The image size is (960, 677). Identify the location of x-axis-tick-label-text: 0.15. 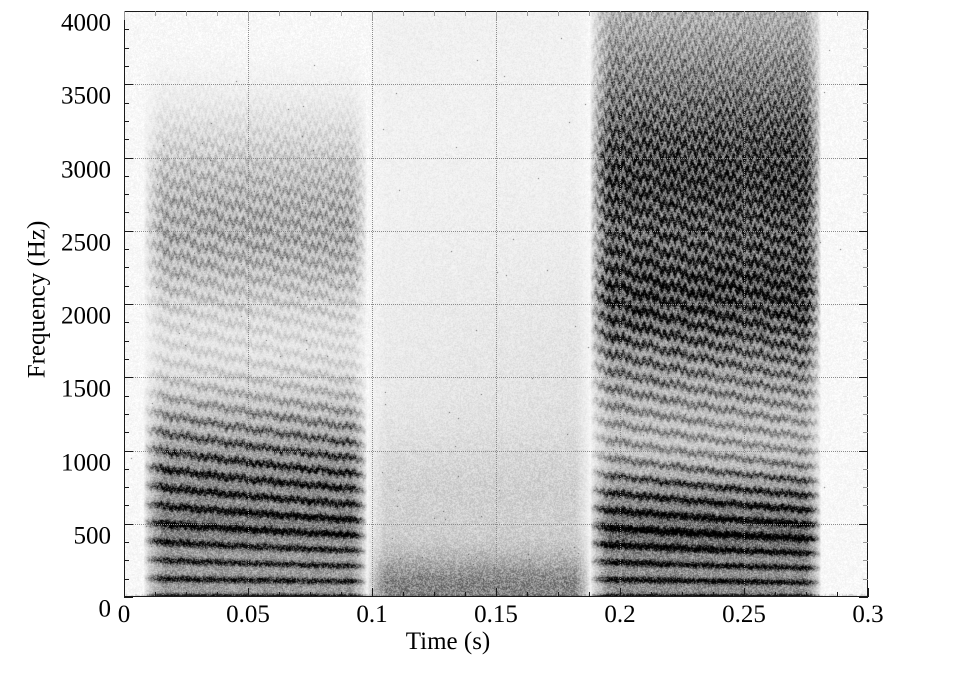
(496, 614).